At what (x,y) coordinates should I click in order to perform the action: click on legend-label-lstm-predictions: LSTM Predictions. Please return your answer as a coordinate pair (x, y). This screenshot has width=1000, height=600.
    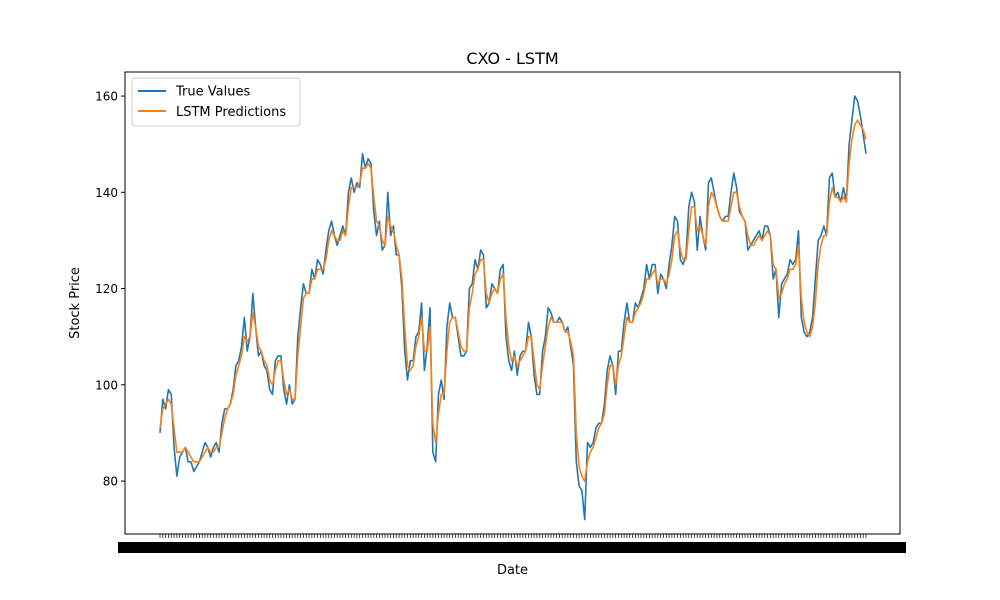
    Looking at the image, I should click on (231, 112).